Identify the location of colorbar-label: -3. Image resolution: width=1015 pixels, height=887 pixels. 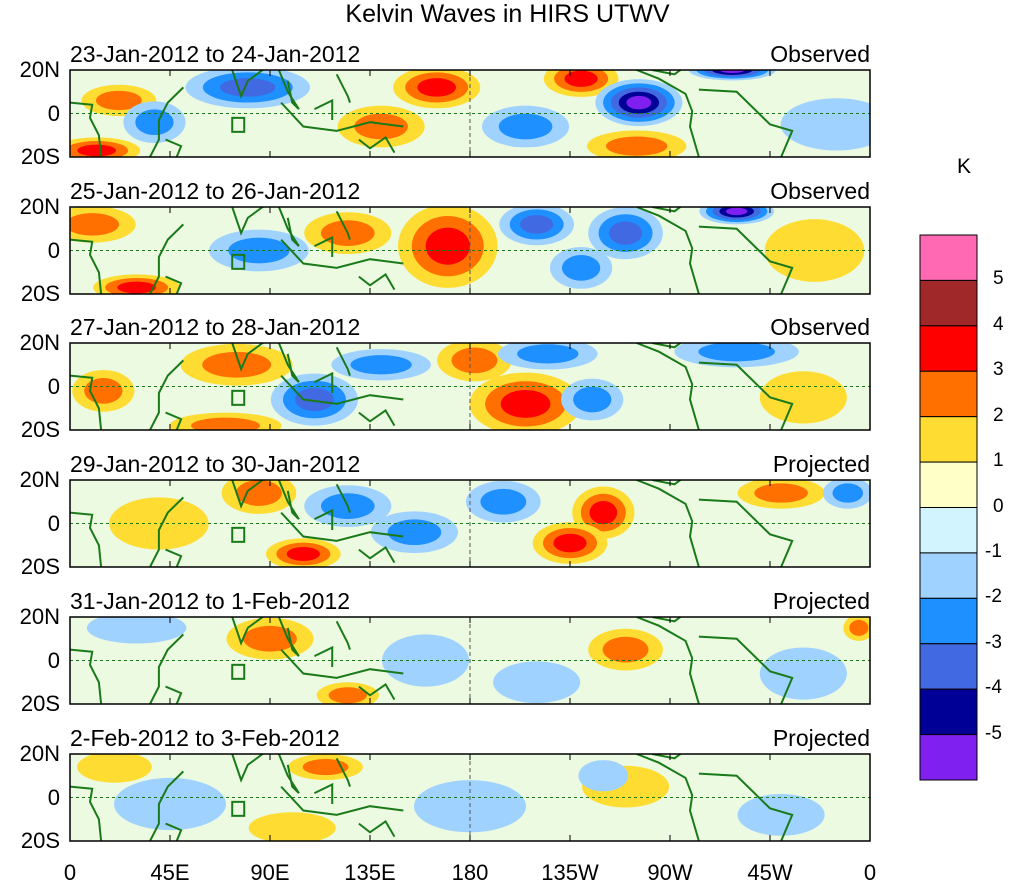
(993, 642).